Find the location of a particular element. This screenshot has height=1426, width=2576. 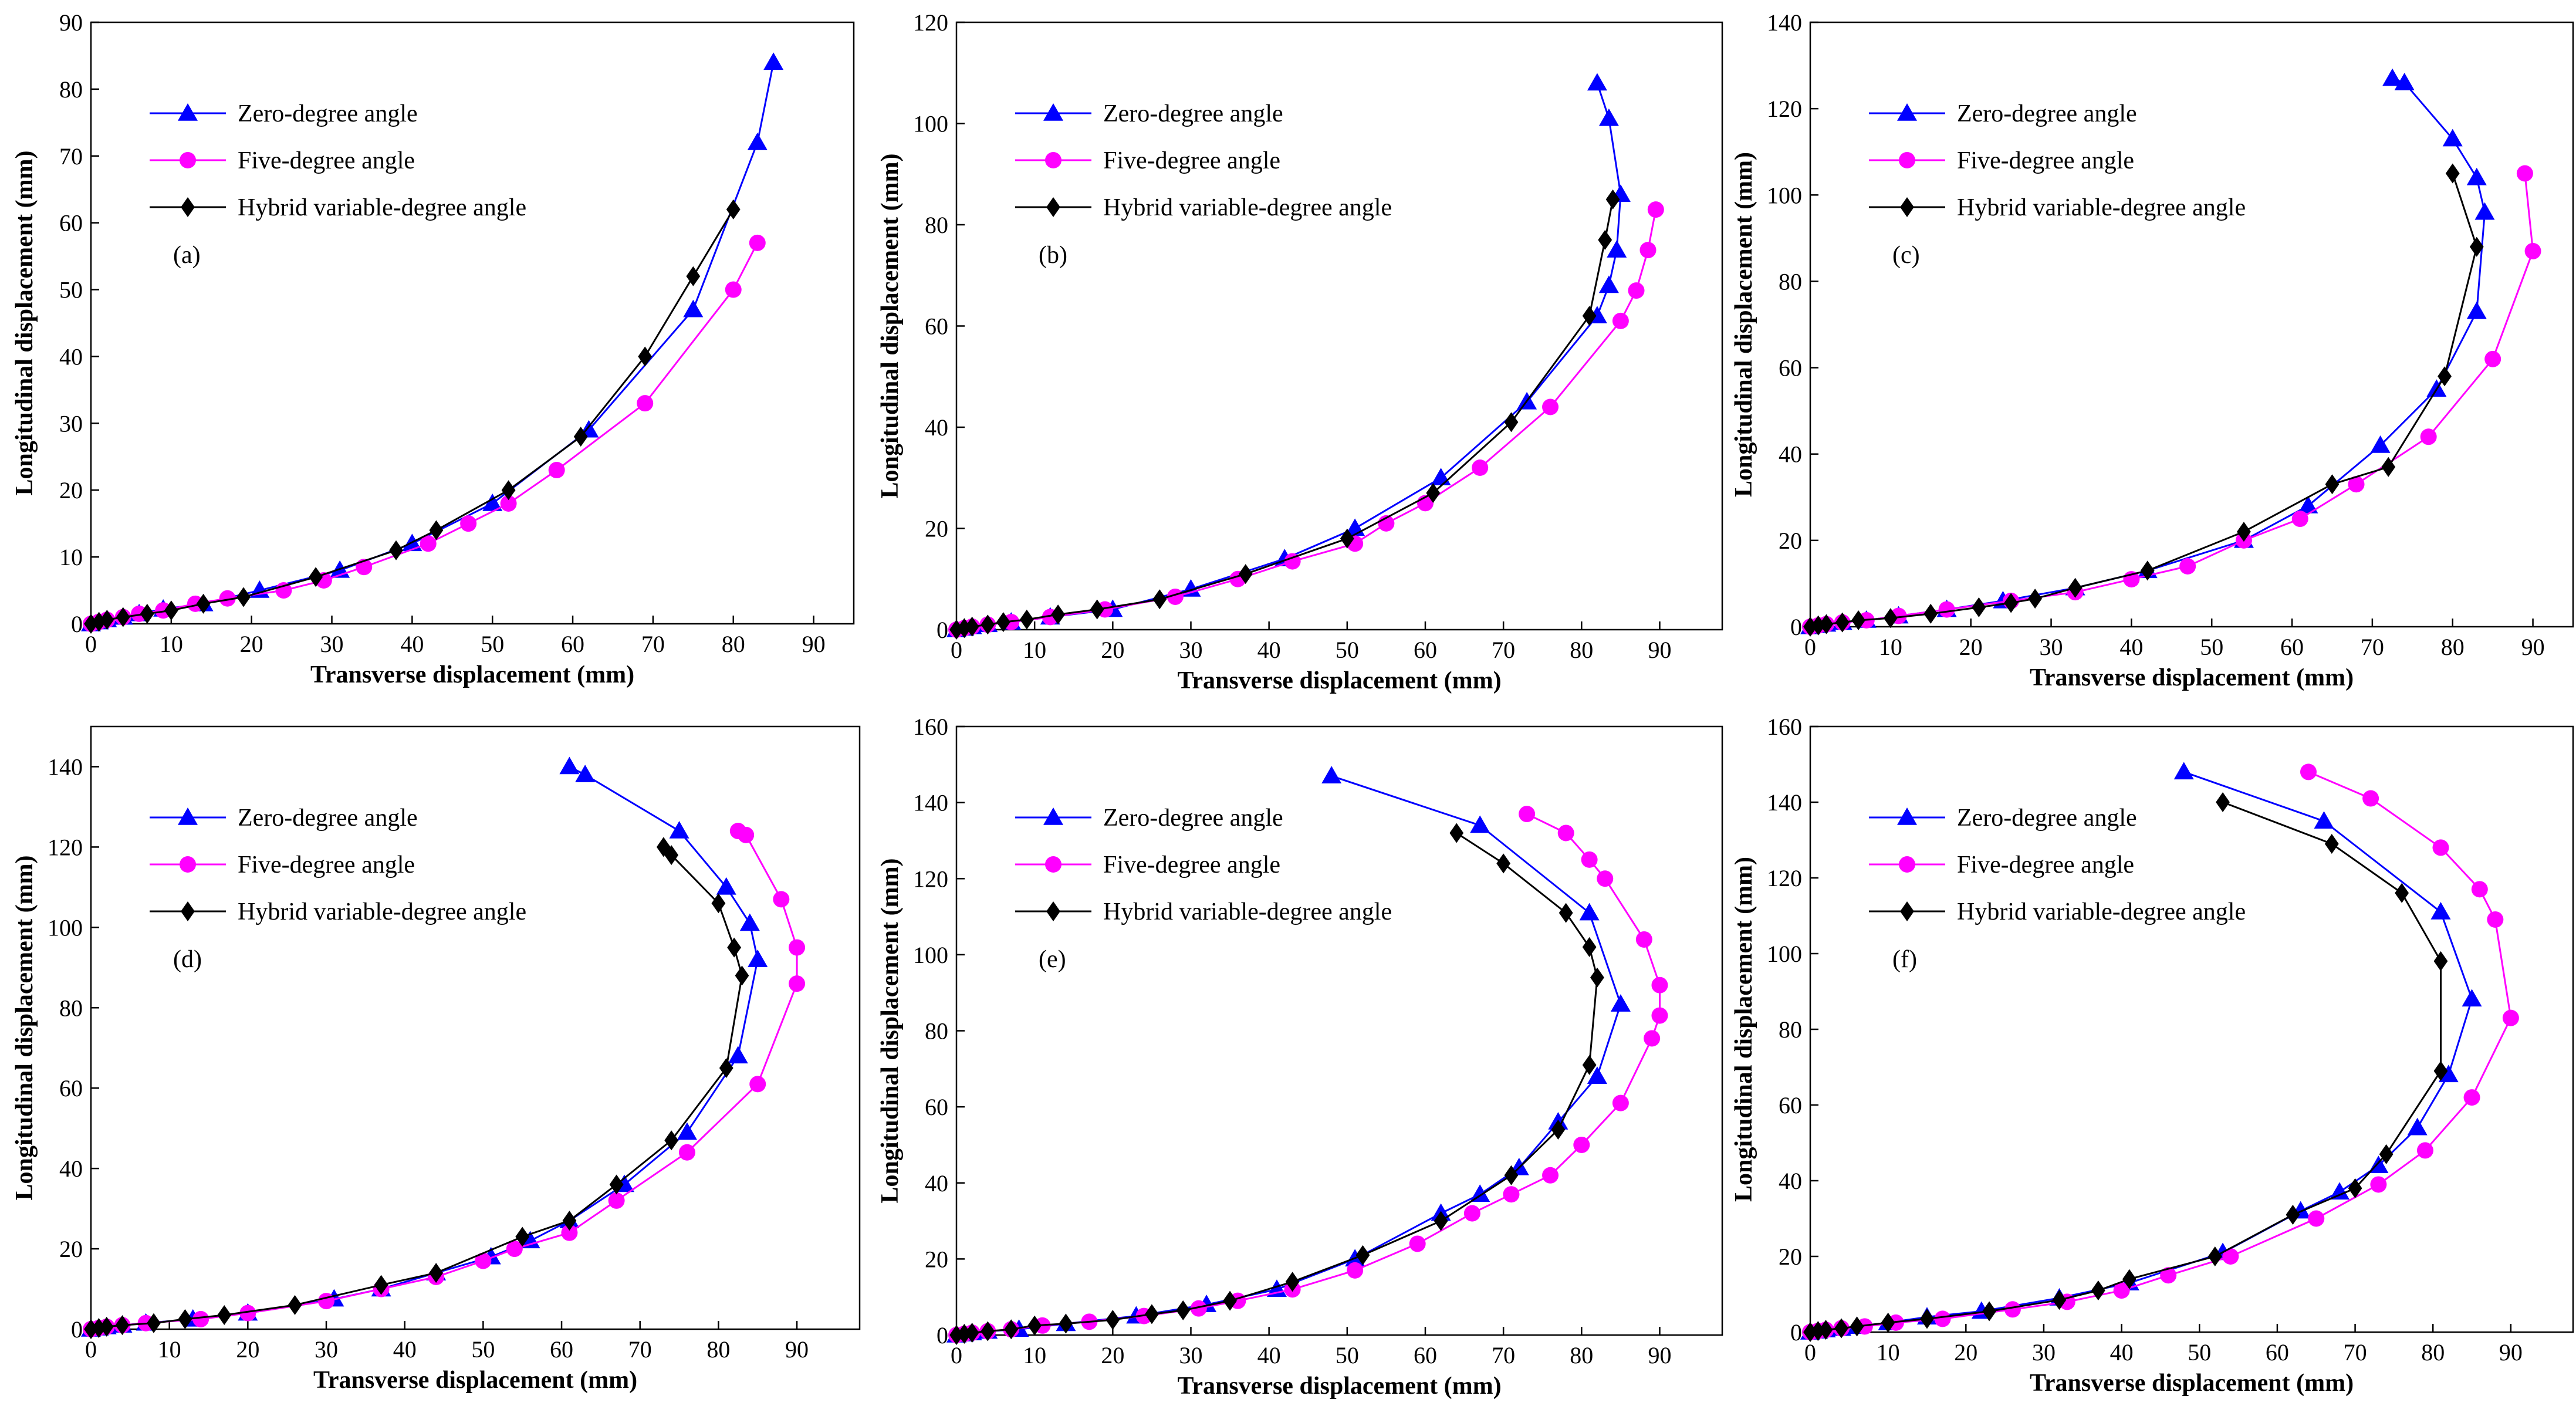

x-tick-label: 50 is located at coordinates (483, 1349).